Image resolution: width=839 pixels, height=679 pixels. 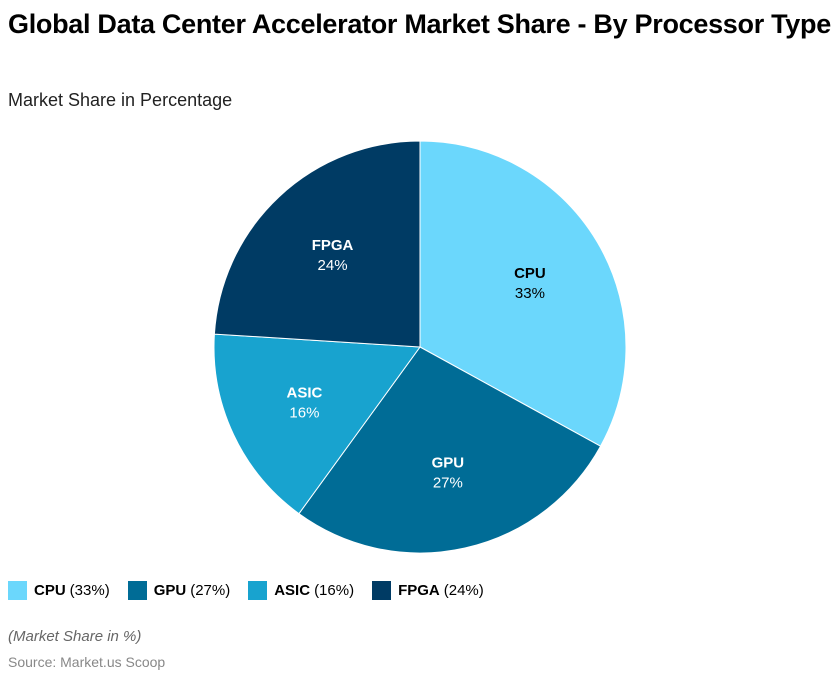 What do you see at coordinates (333, 245) in the screenshot?
I see `slice-label-fpga: FPGA` at bounding box center [333, 245].